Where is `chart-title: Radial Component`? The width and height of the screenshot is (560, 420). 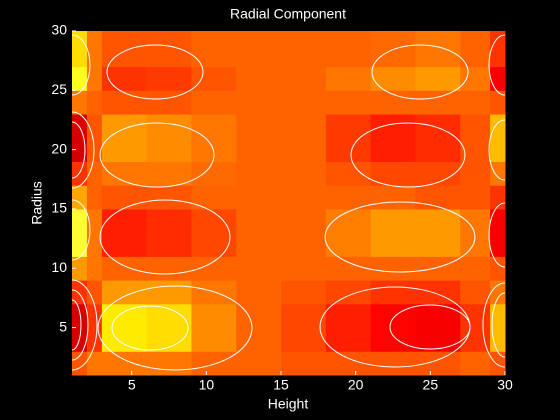 chart-title: Radial Component is located at coordinates (288, 14).